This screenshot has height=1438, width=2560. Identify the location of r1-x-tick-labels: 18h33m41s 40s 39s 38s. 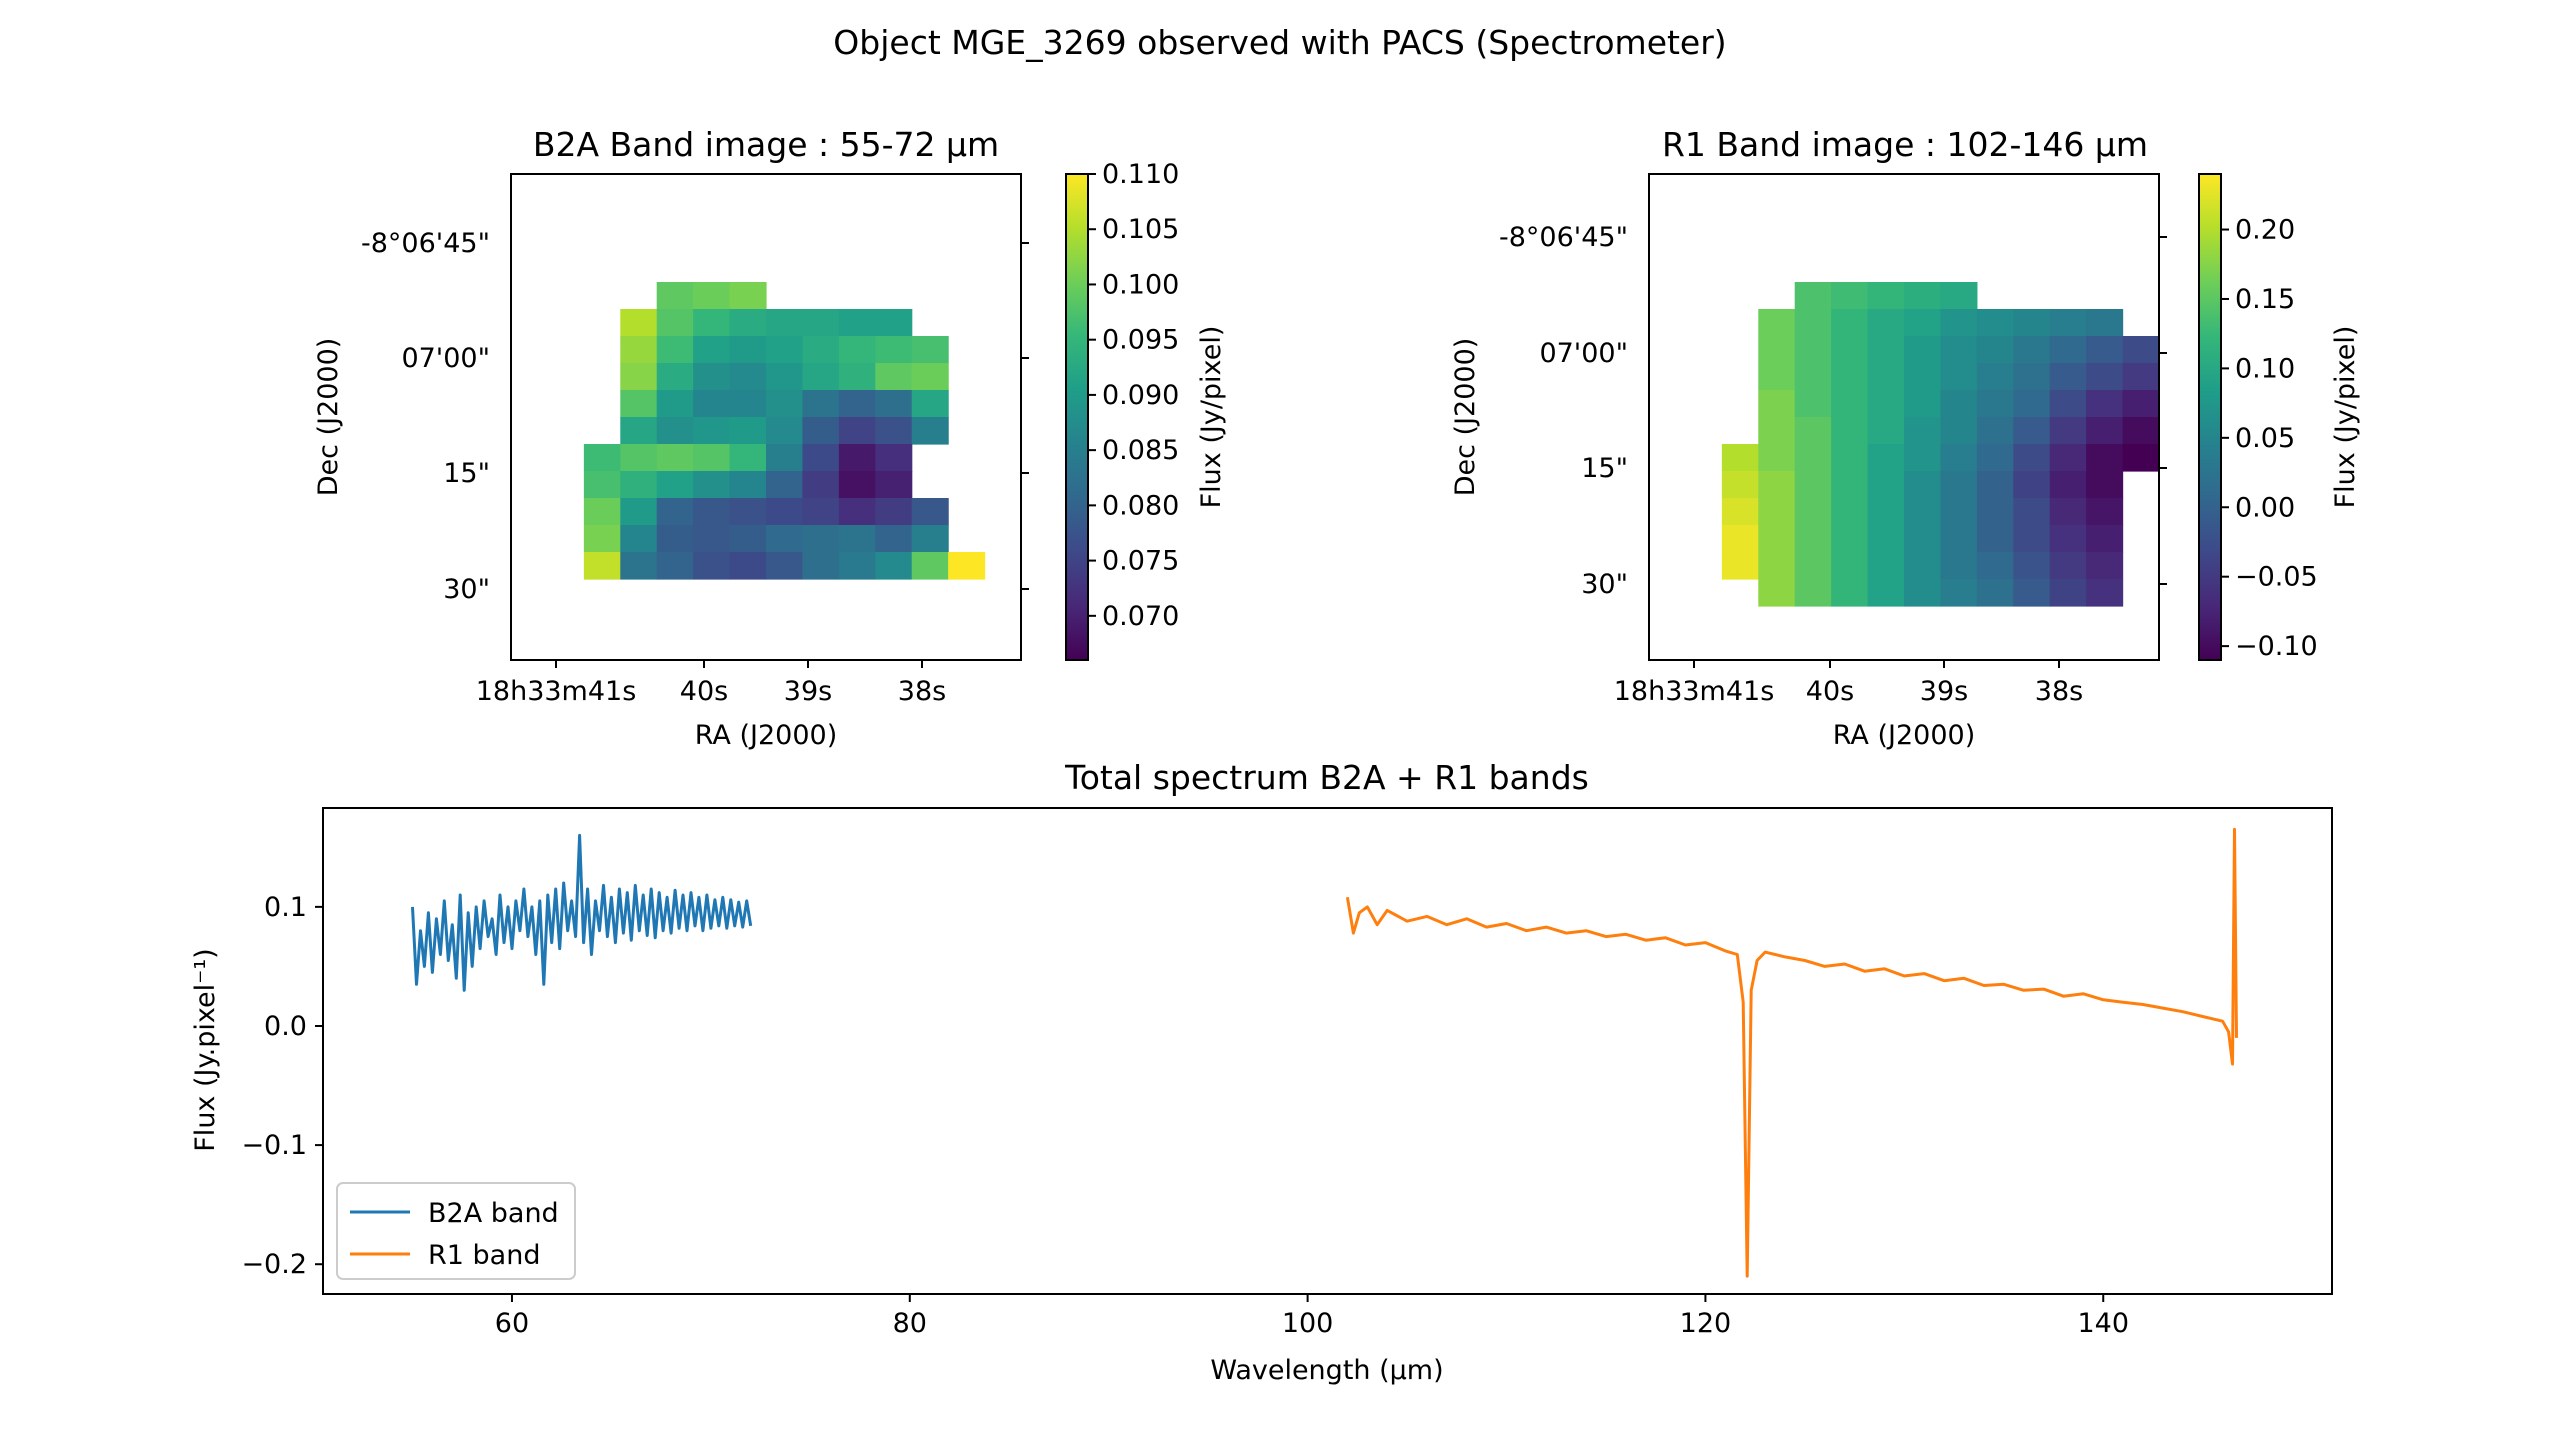
(1849, 691).